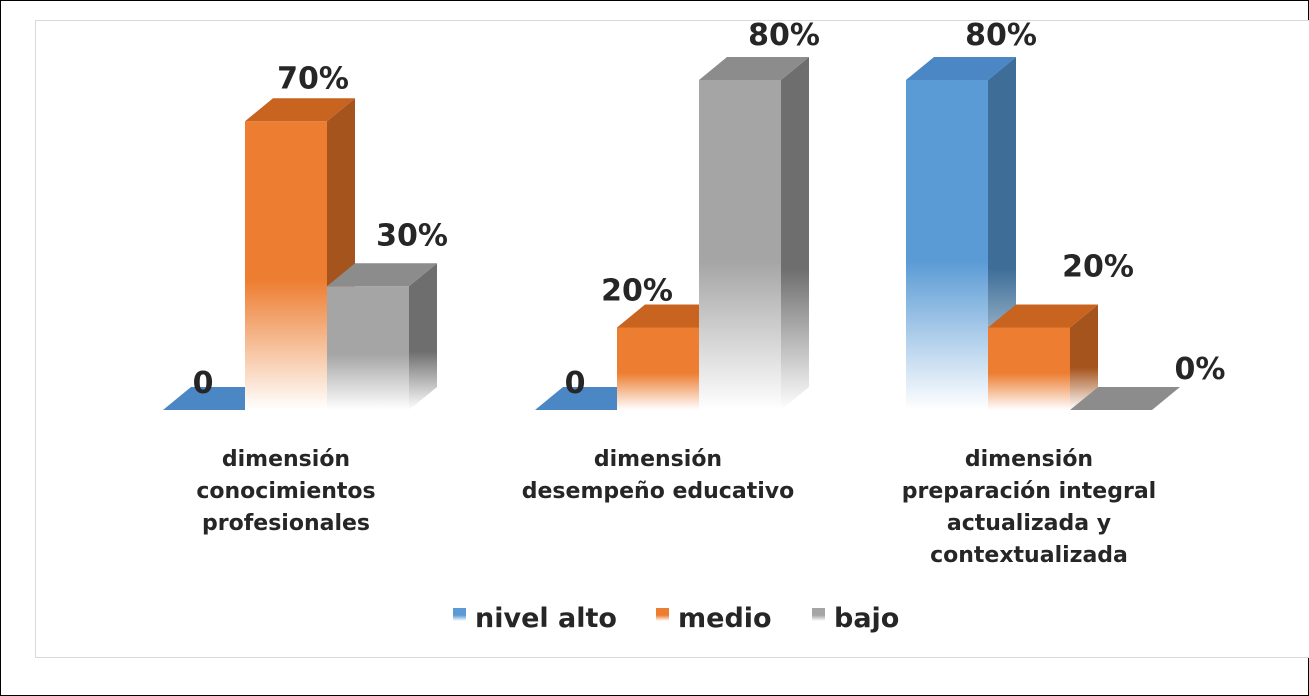 Image resolution: width=1309 pixels, height=696 pixels. Describe the element at coordinates (658, 491) in the screenshot. I see `category-label: desempeño educativo` at that location.